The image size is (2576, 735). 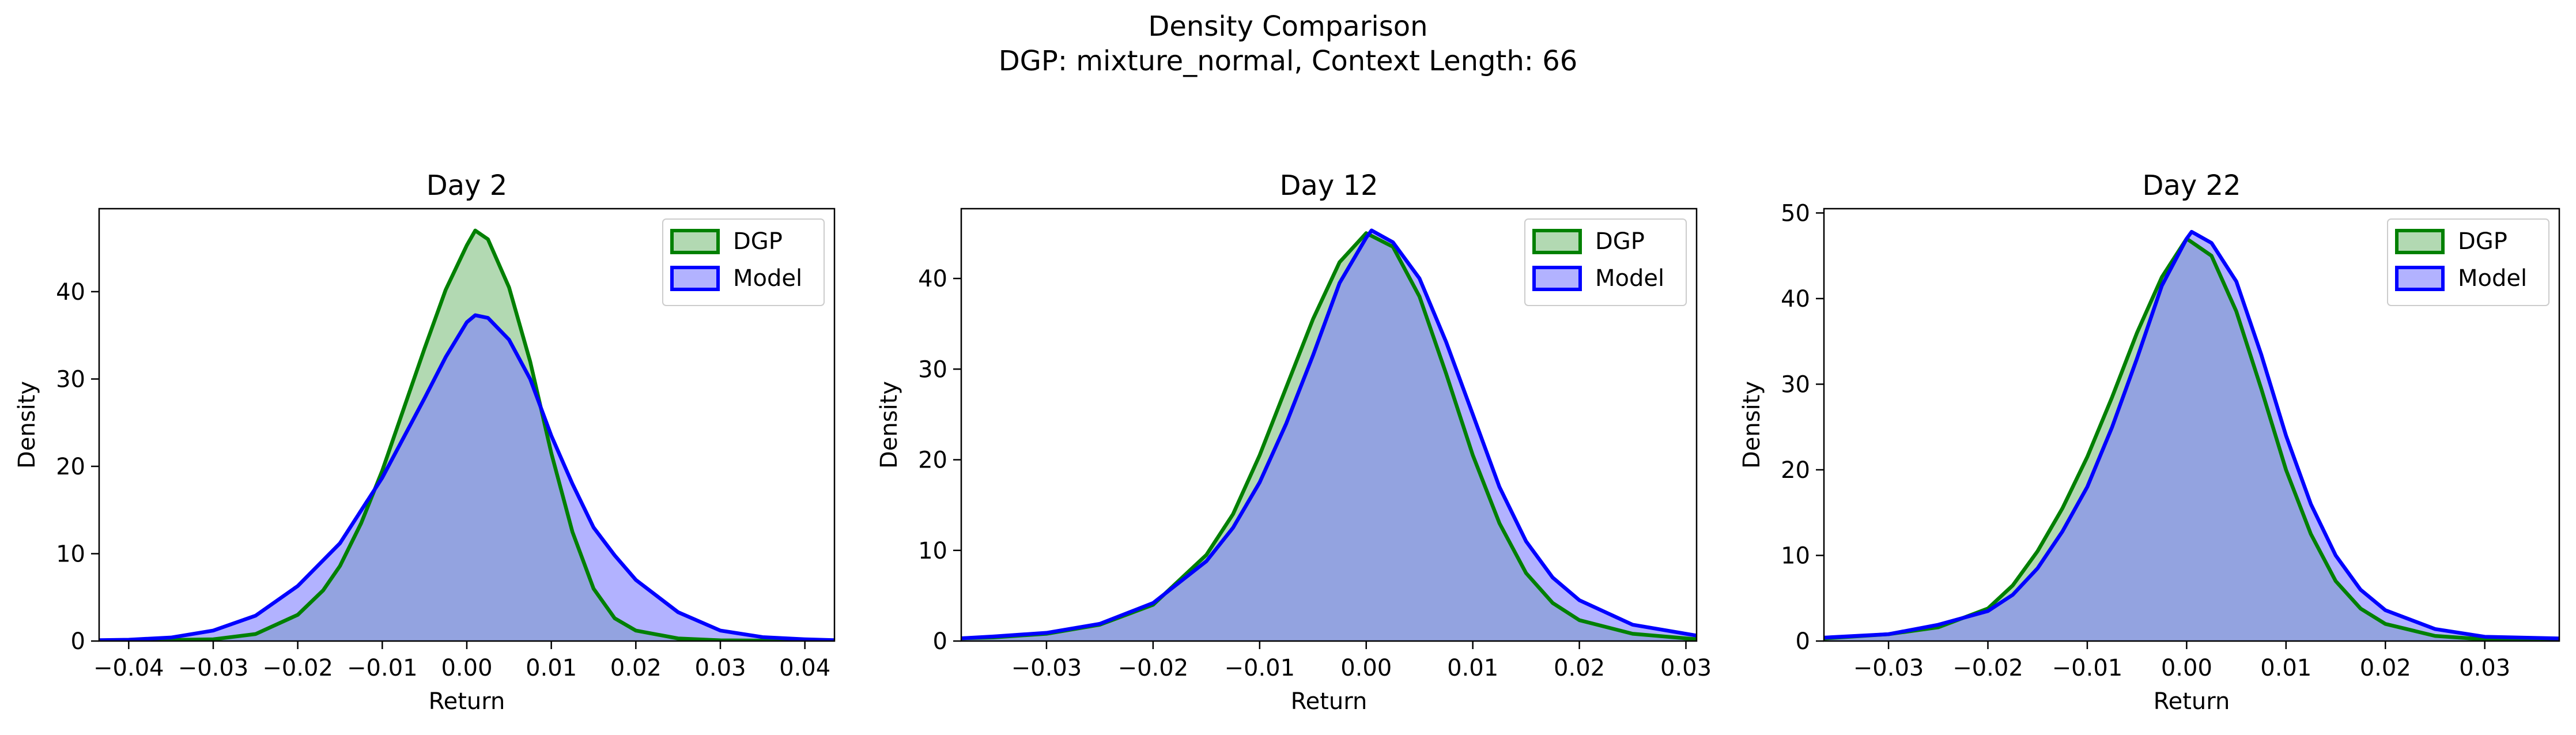 I want to click on panel-title: Day 22, so click(x=2191, y=185).